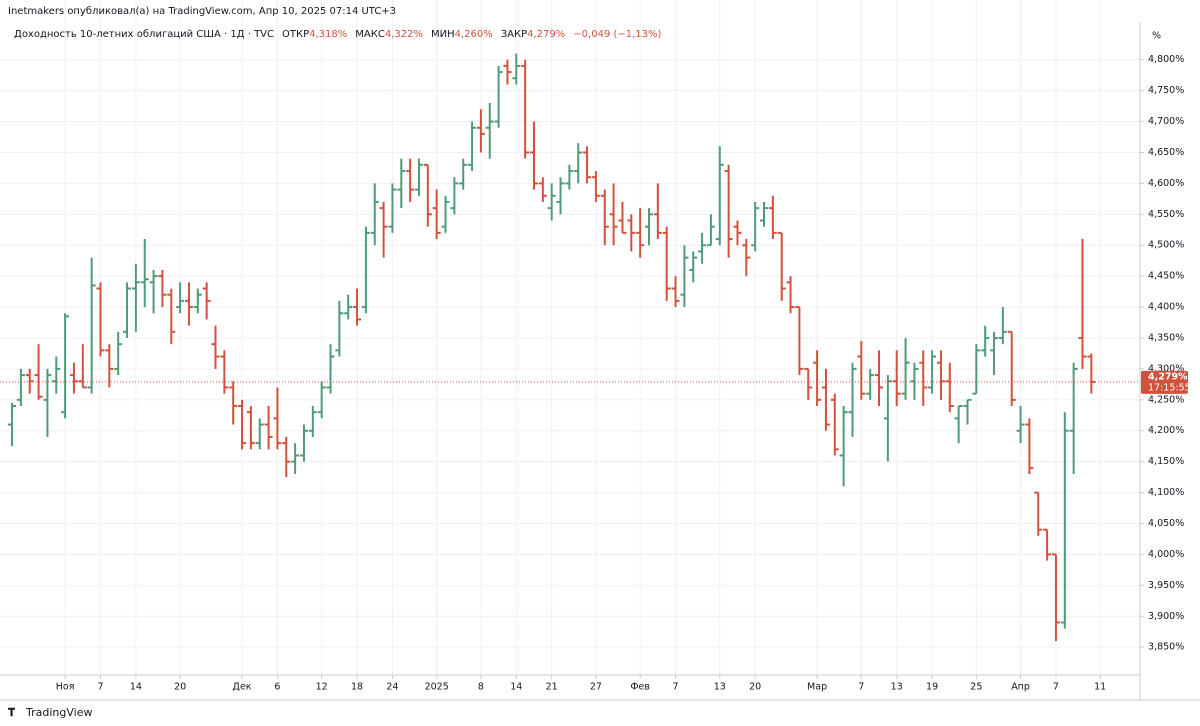 This screenshot has height=726, width=1200. I want to click on y-tick-label: 4,450%, so click(1166, 276).